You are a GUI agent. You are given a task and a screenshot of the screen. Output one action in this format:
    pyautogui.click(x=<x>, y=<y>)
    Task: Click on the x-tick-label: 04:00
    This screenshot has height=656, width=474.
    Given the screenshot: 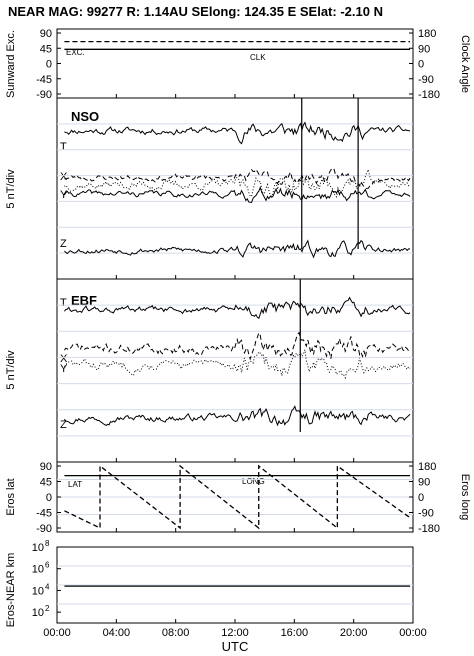 What is the action you would take?
    pyautogui.click(x=117, y=633)
    